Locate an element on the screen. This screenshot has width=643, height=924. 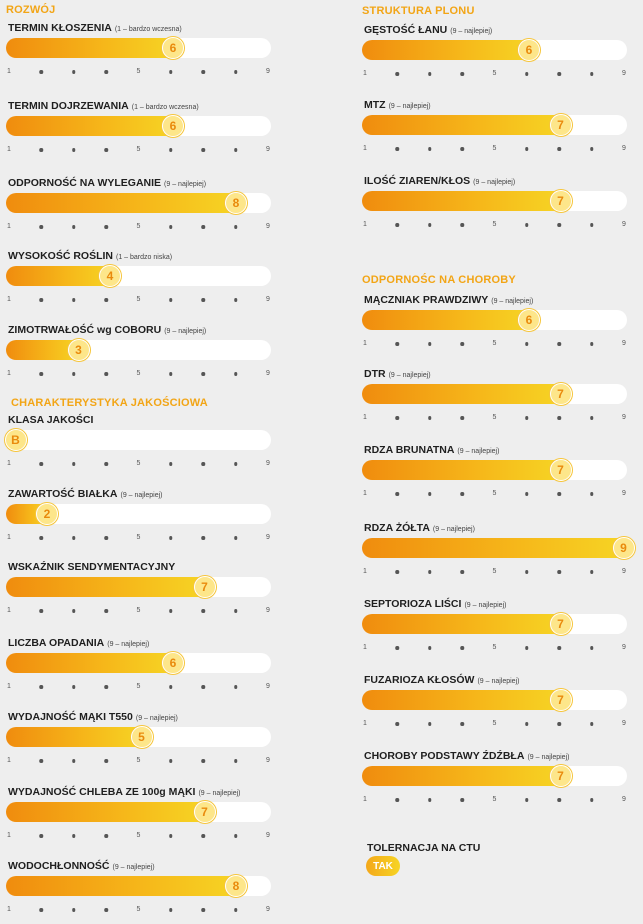
trait-label: TERMIN DOJRZEWANIA (1 – bardzo wczesna) is located at coordinates (103, 106).